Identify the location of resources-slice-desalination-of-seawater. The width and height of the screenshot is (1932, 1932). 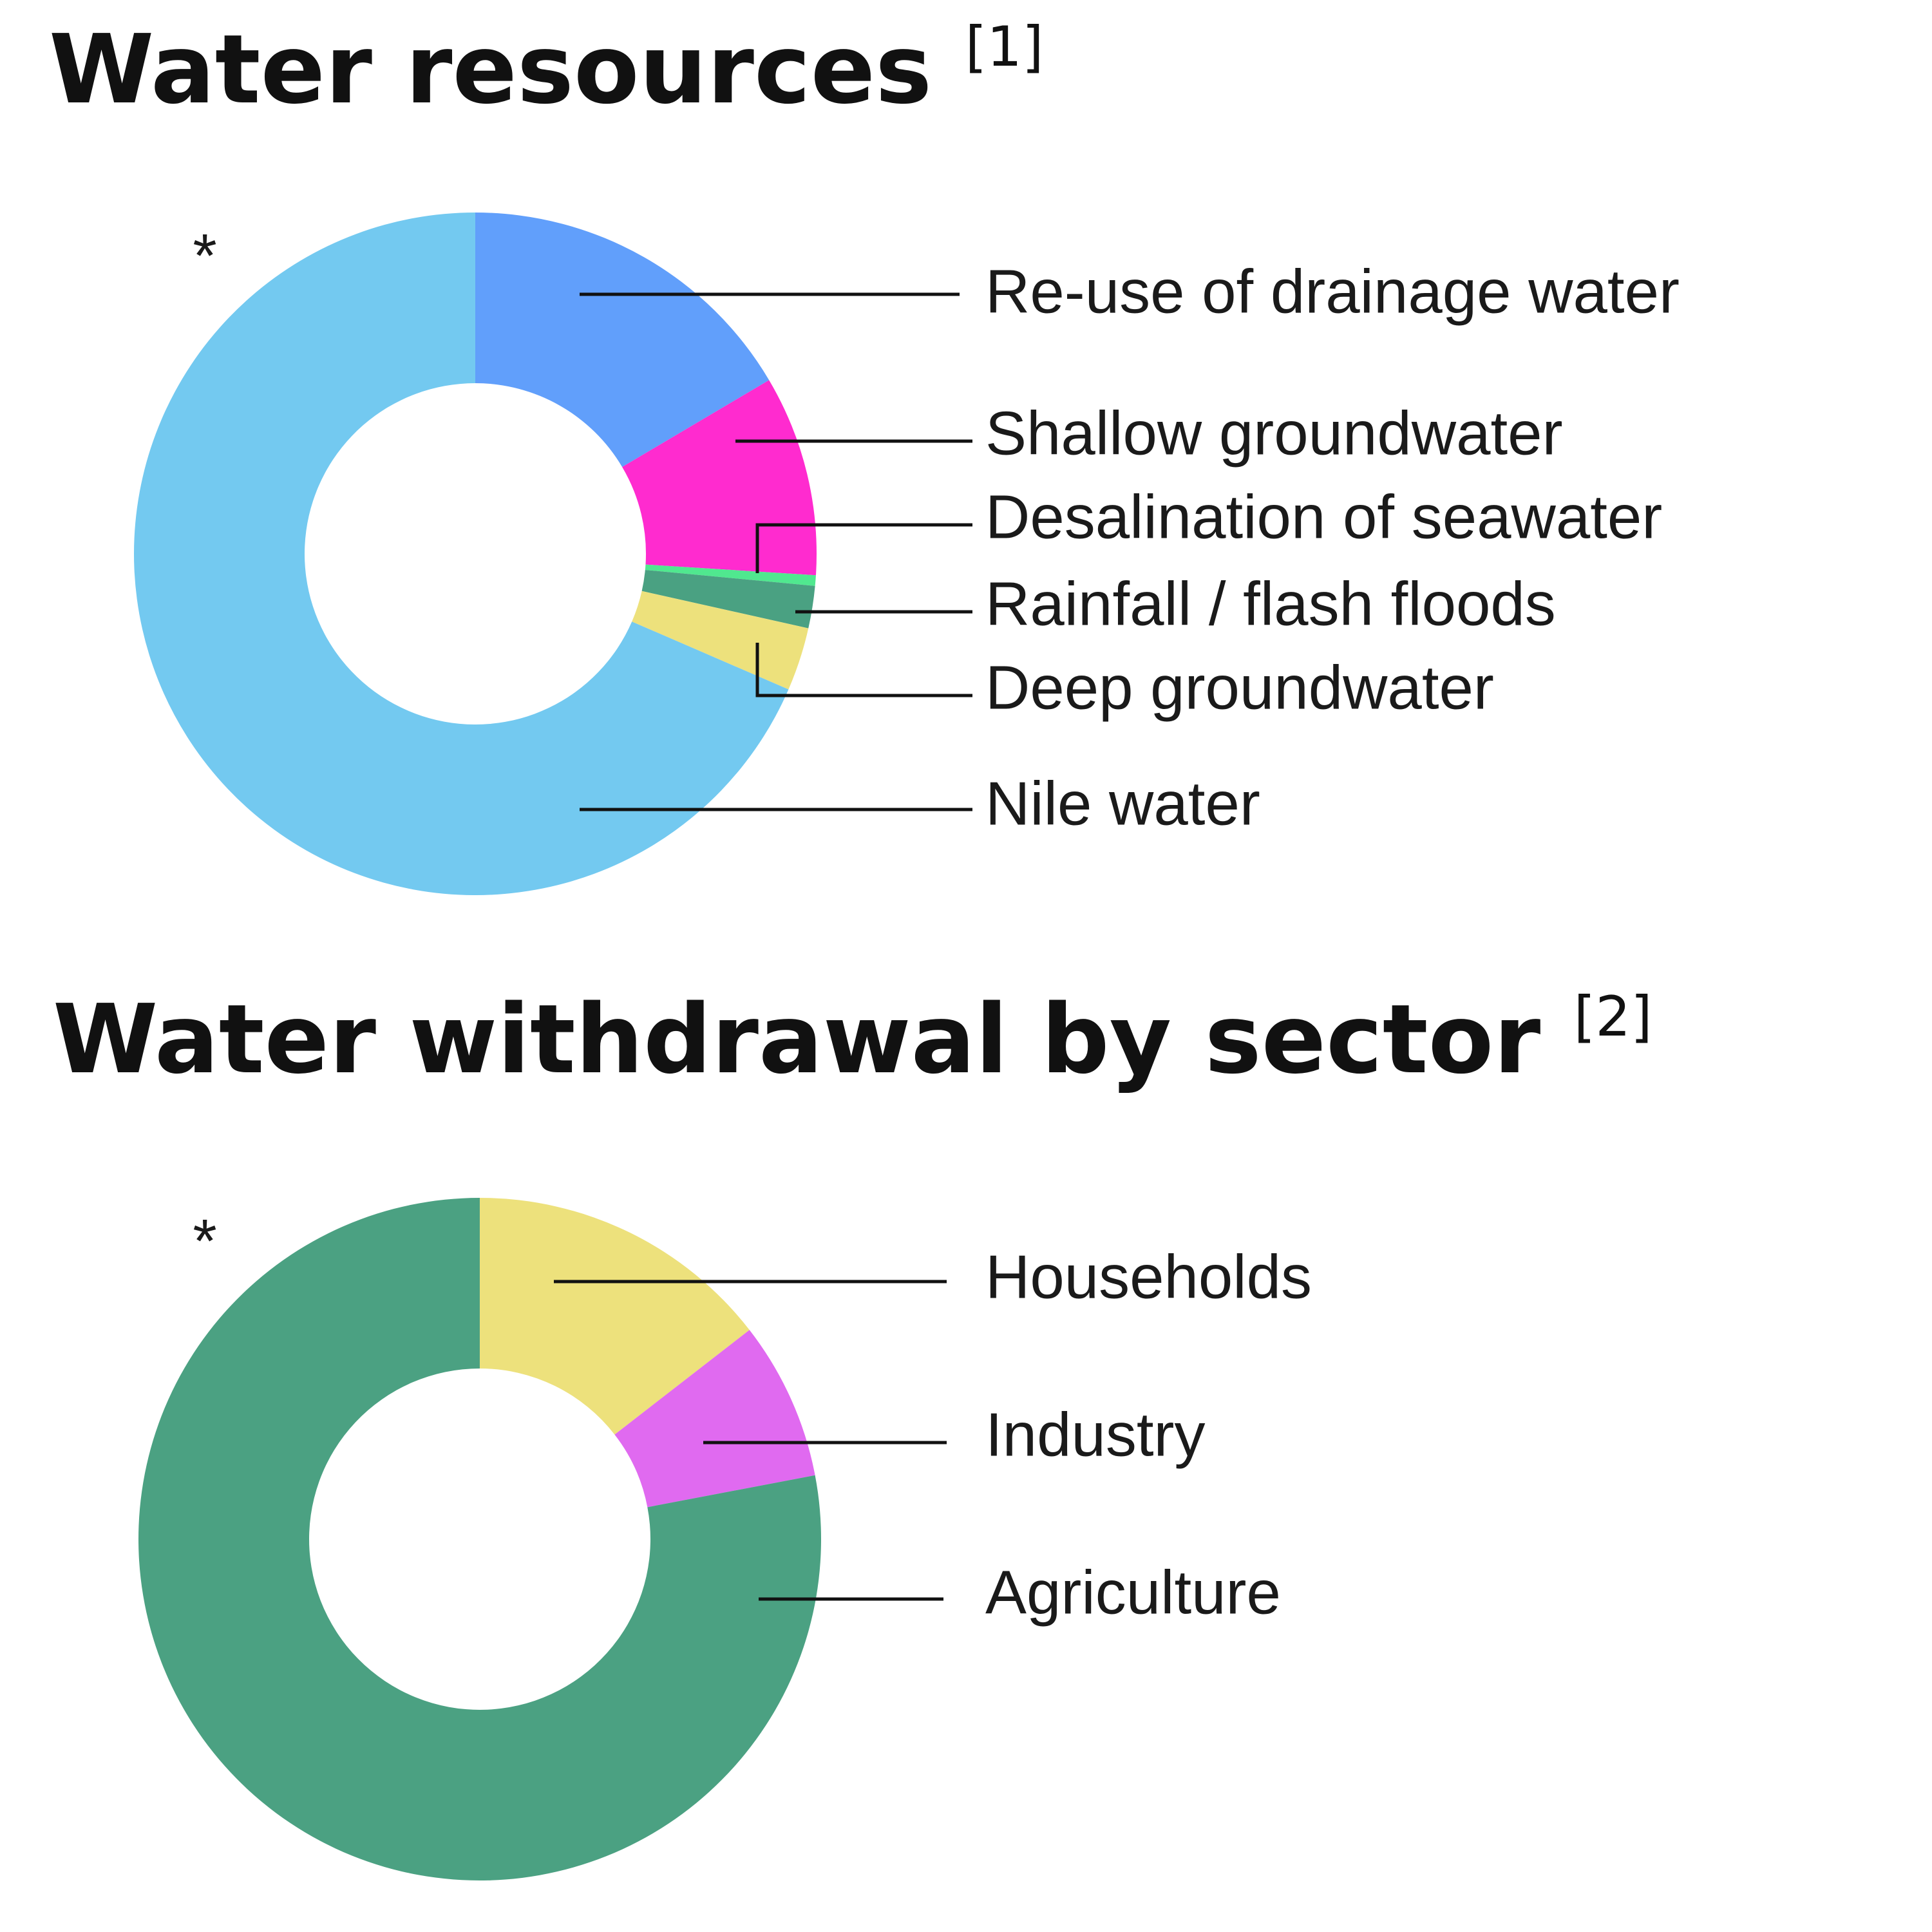
(730, 575).